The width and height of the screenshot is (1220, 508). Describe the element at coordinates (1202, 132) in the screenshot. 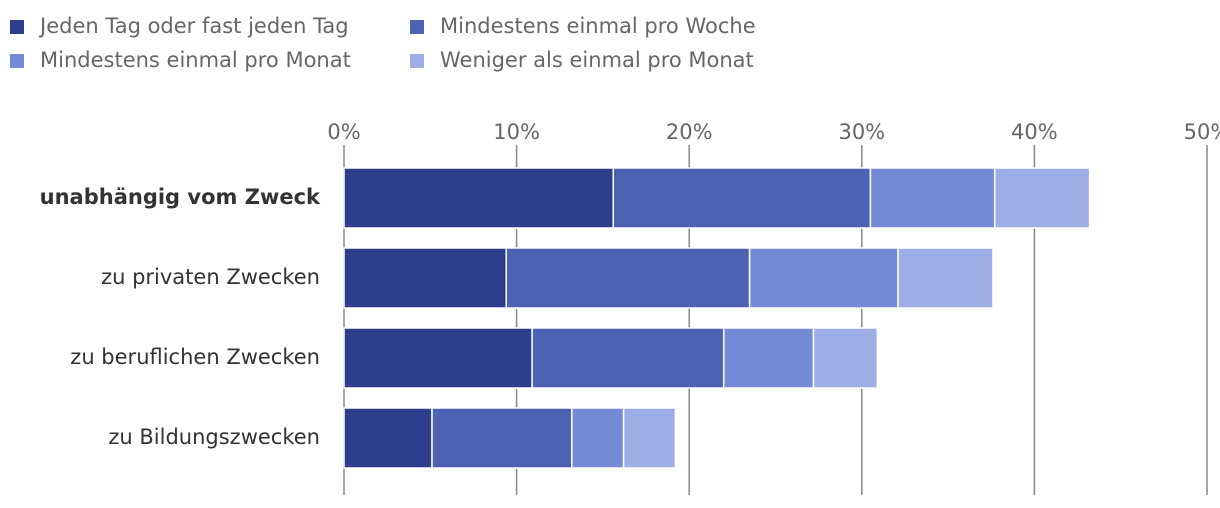

I see `x-tick-label: 50%` at that location.